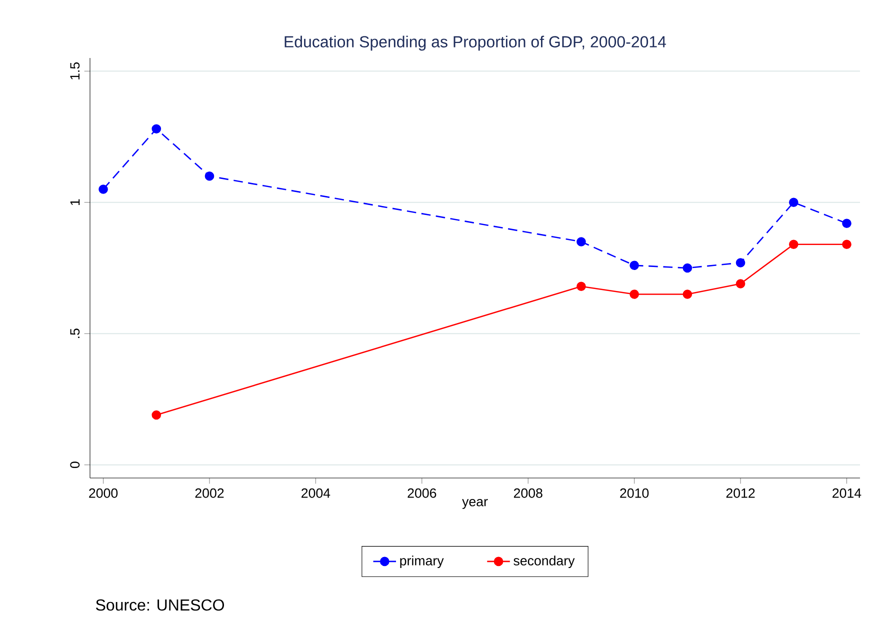 Image resolution: width=871 pixels, height=639 pixels. Describe the element at coordinates (160, 605) in the screenshot. I see `source-note: Source: UNESCO` at that location.